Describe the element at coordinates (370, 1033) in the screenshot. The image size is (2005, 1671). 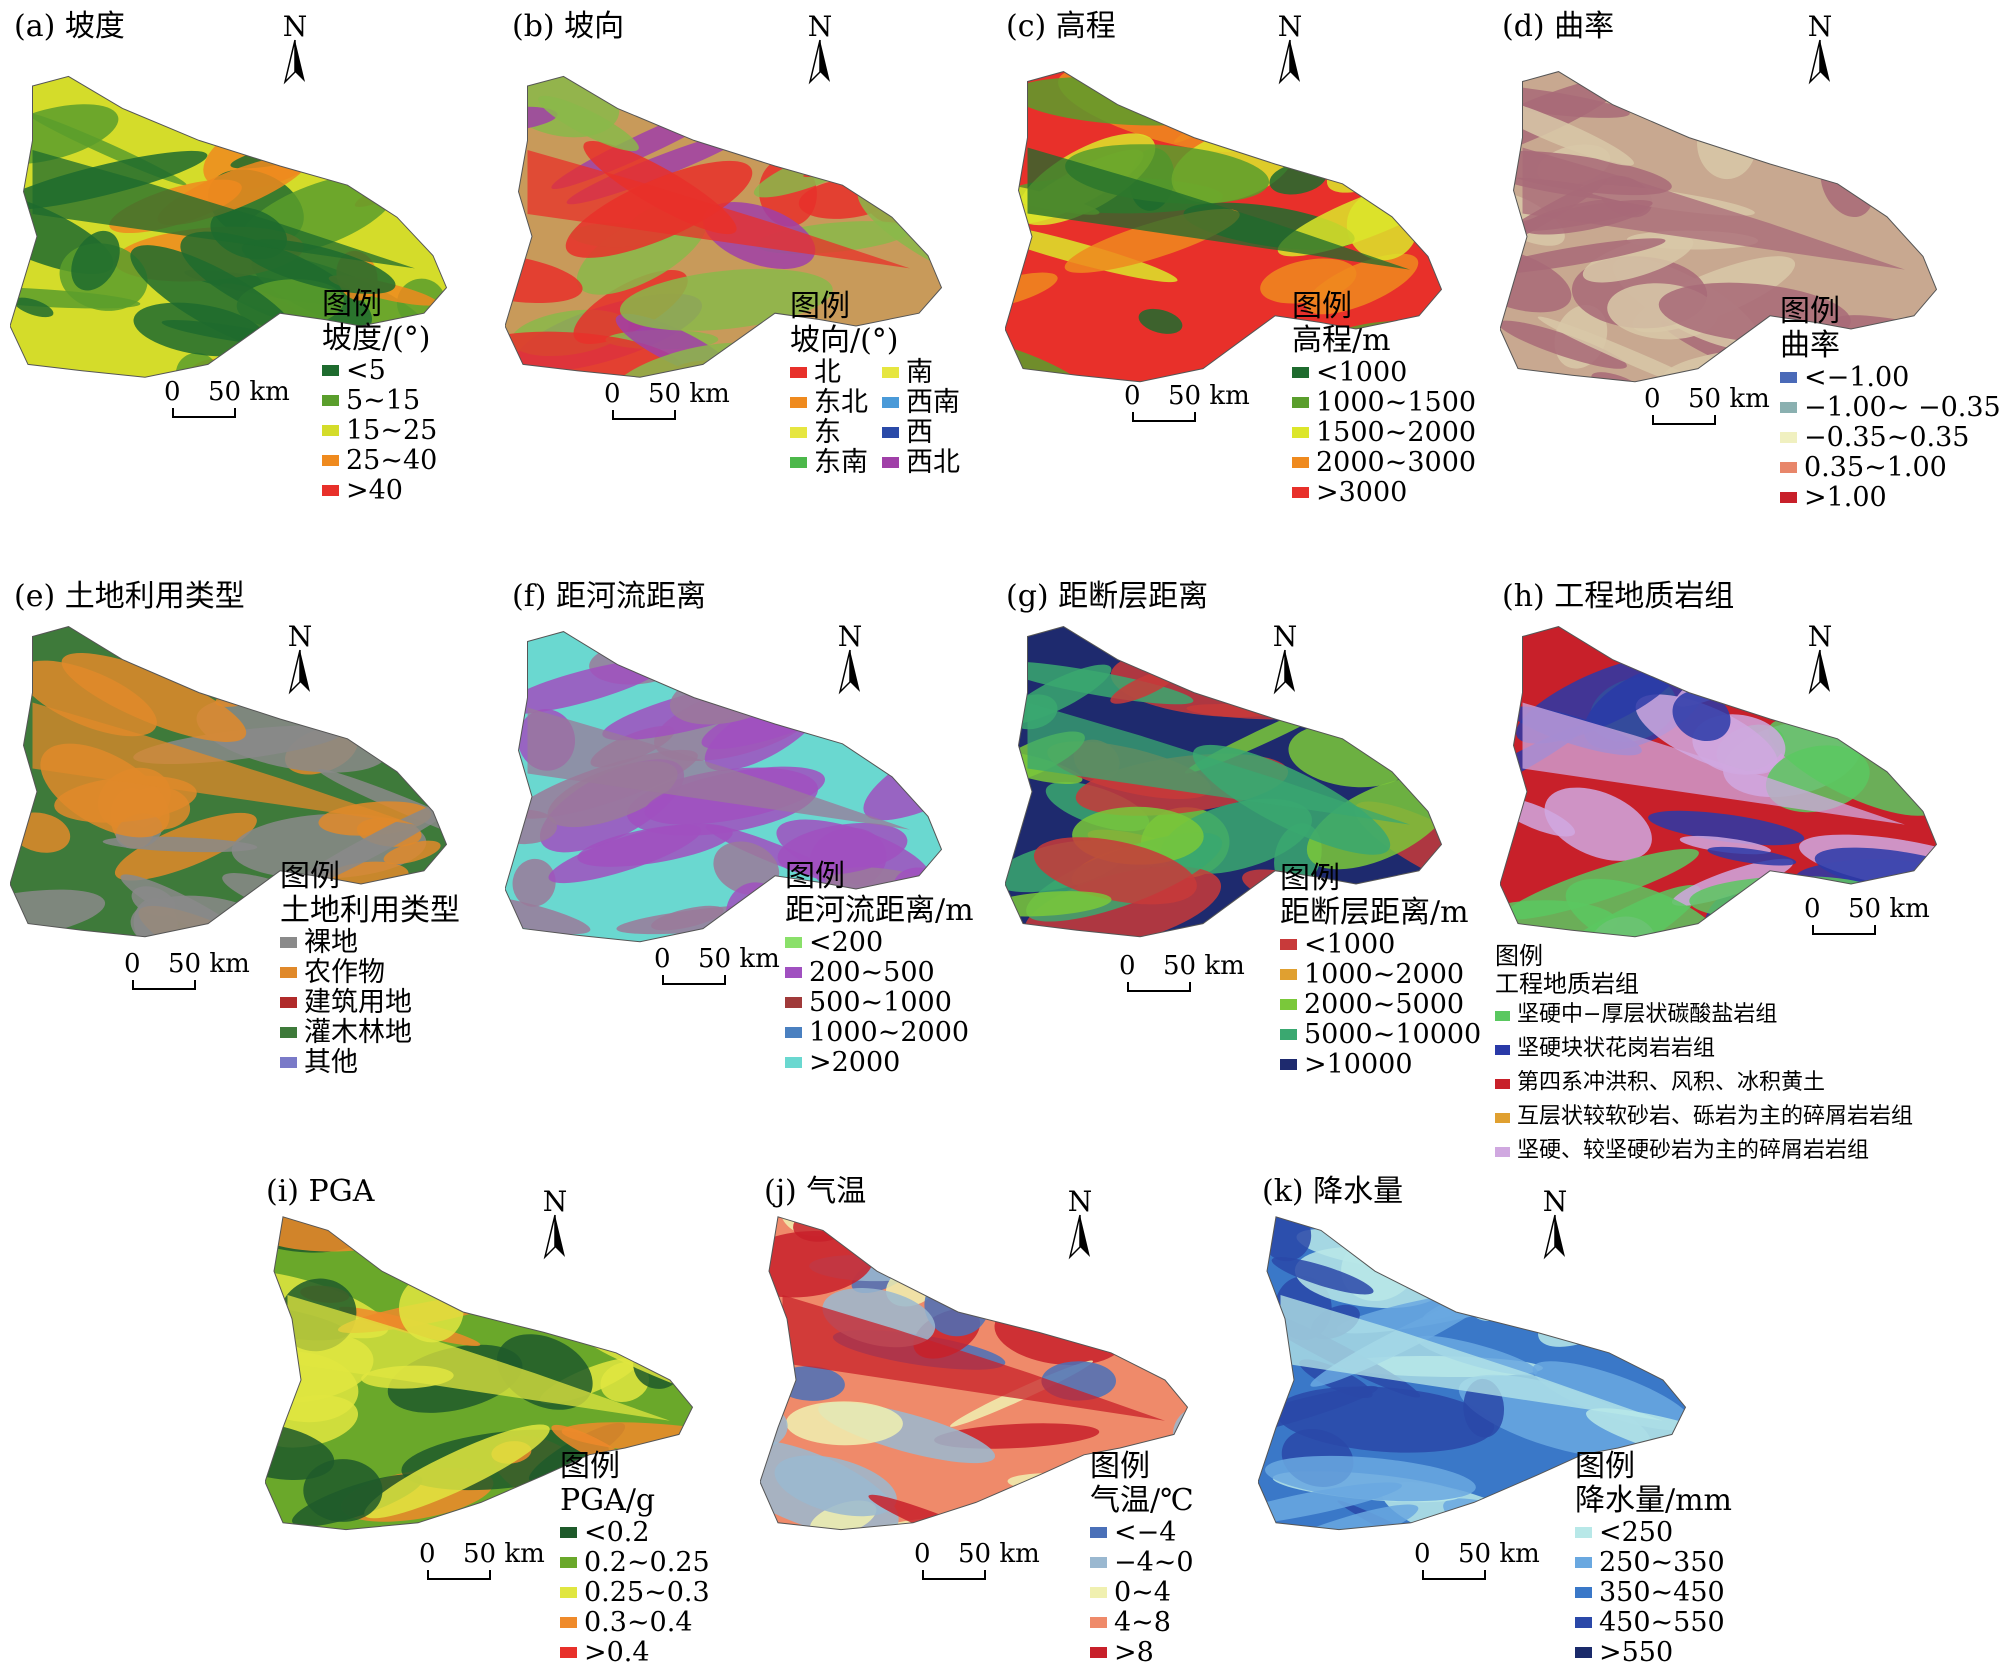
I see `legend-item: 灌木林地` at that location.